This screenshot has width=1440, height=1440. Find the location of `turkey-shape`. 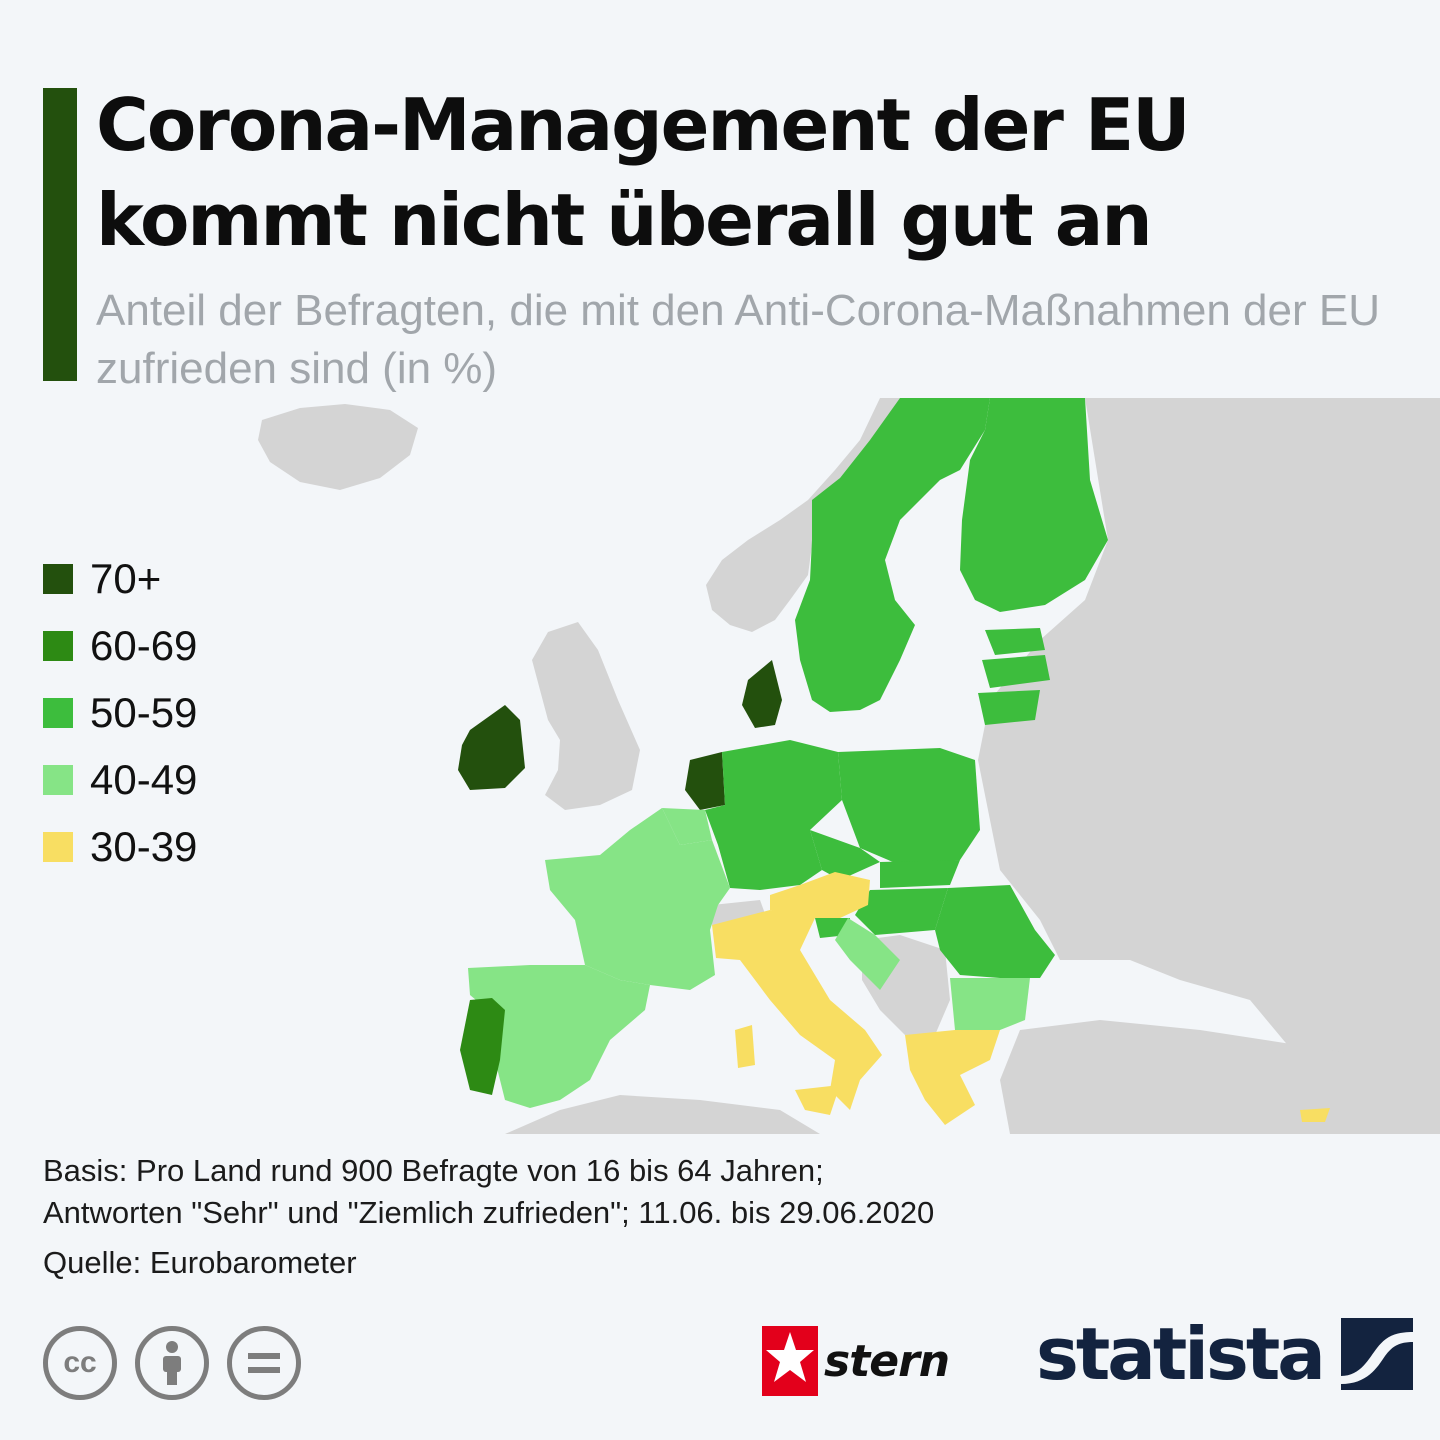

turkey-shape is located at coordinates (1220, 1077).